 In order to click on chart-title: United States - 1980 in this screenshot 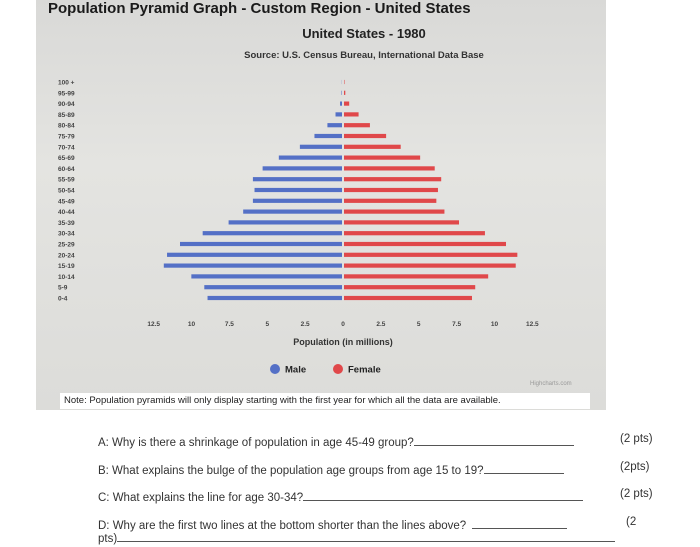, I will do `click(364, 33)`.